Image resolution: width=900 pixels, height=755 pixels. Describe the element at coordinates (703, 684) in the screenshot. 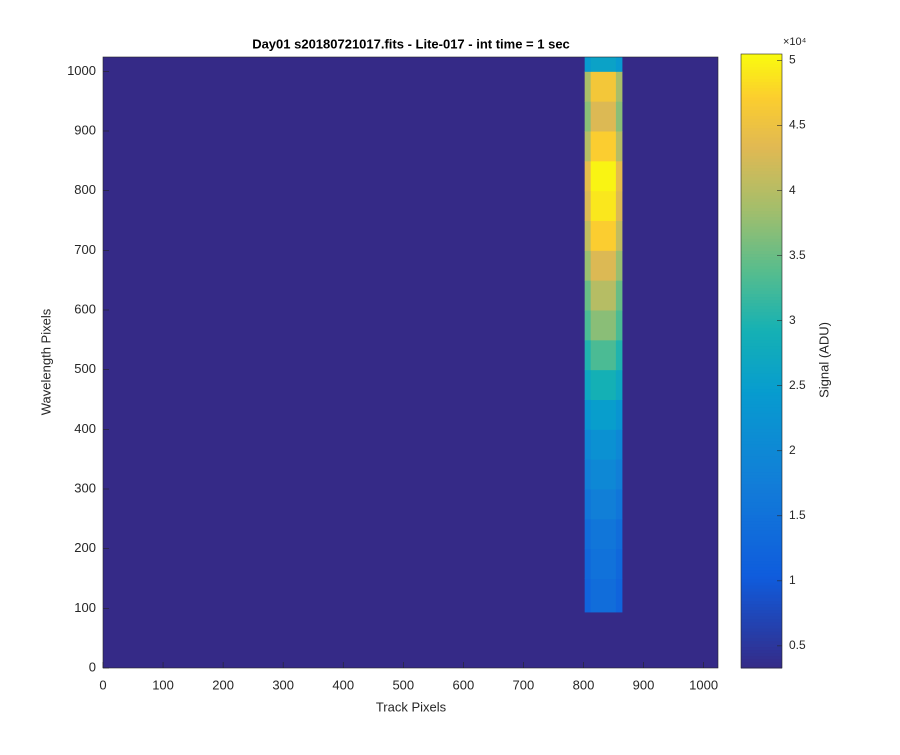

I see `x-tick-label: 1000` at that location.